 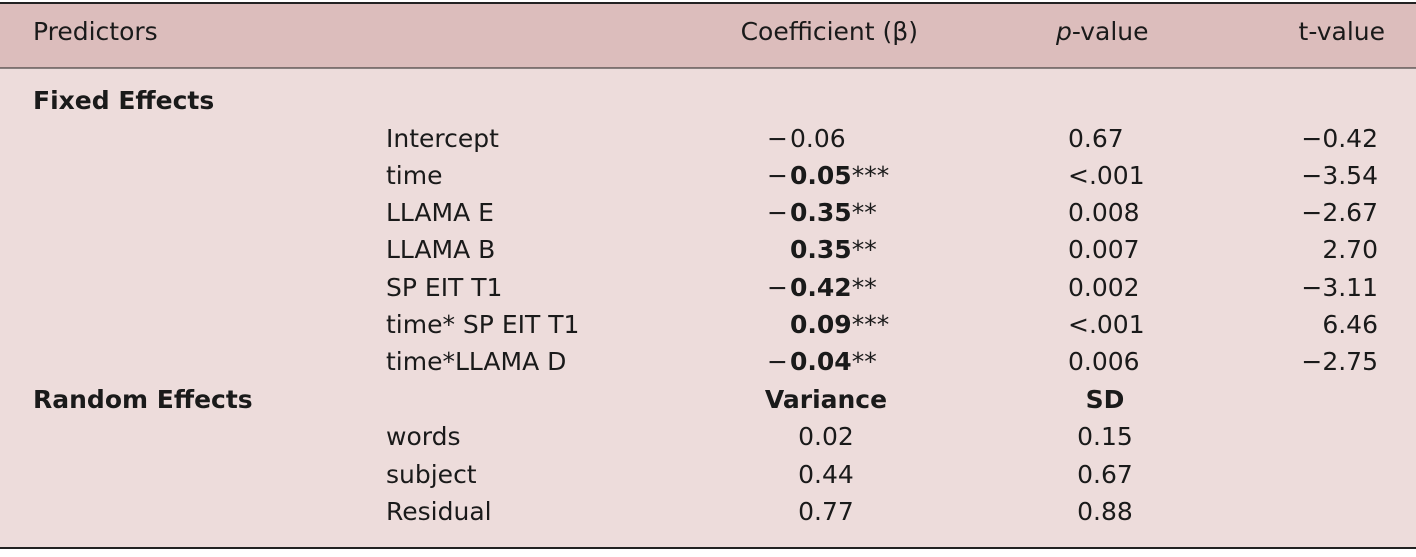 What do you see at coordinates (1096, 138) in the screenshot?
I see `p-value: 0.67` at bounding box center [1096, 138].